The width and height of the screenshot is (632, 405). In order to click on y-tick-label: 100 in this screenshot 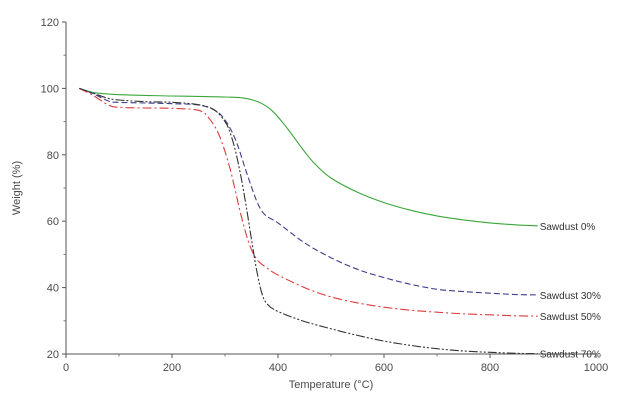, I will do `click(50, 89)`.